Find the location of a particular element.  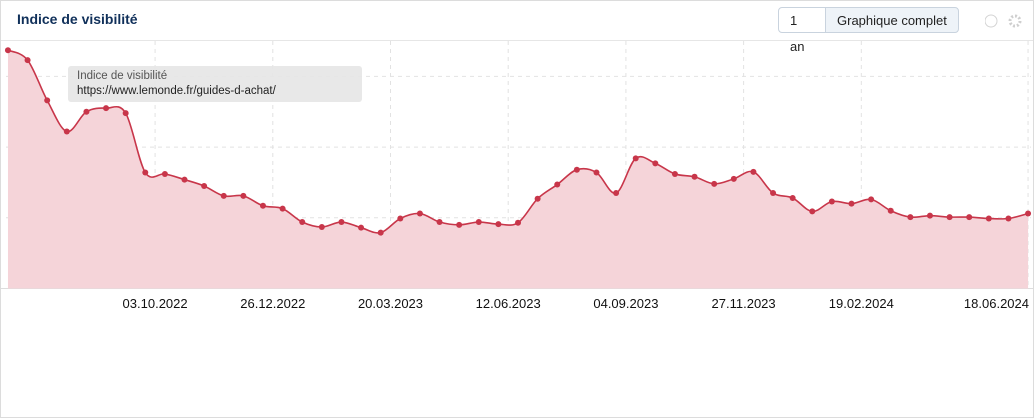

help-icon is located at coordinates (991, 21).